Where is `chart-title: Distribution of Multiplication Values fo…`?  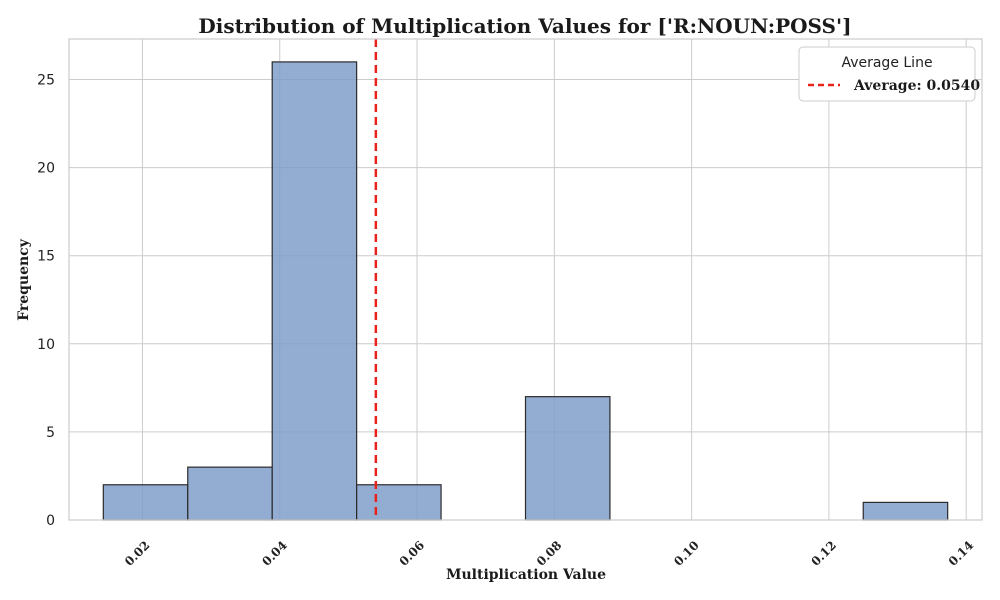
chart-title: Distribution of Multiplication Values fo… is located at coordinates (524, 26).